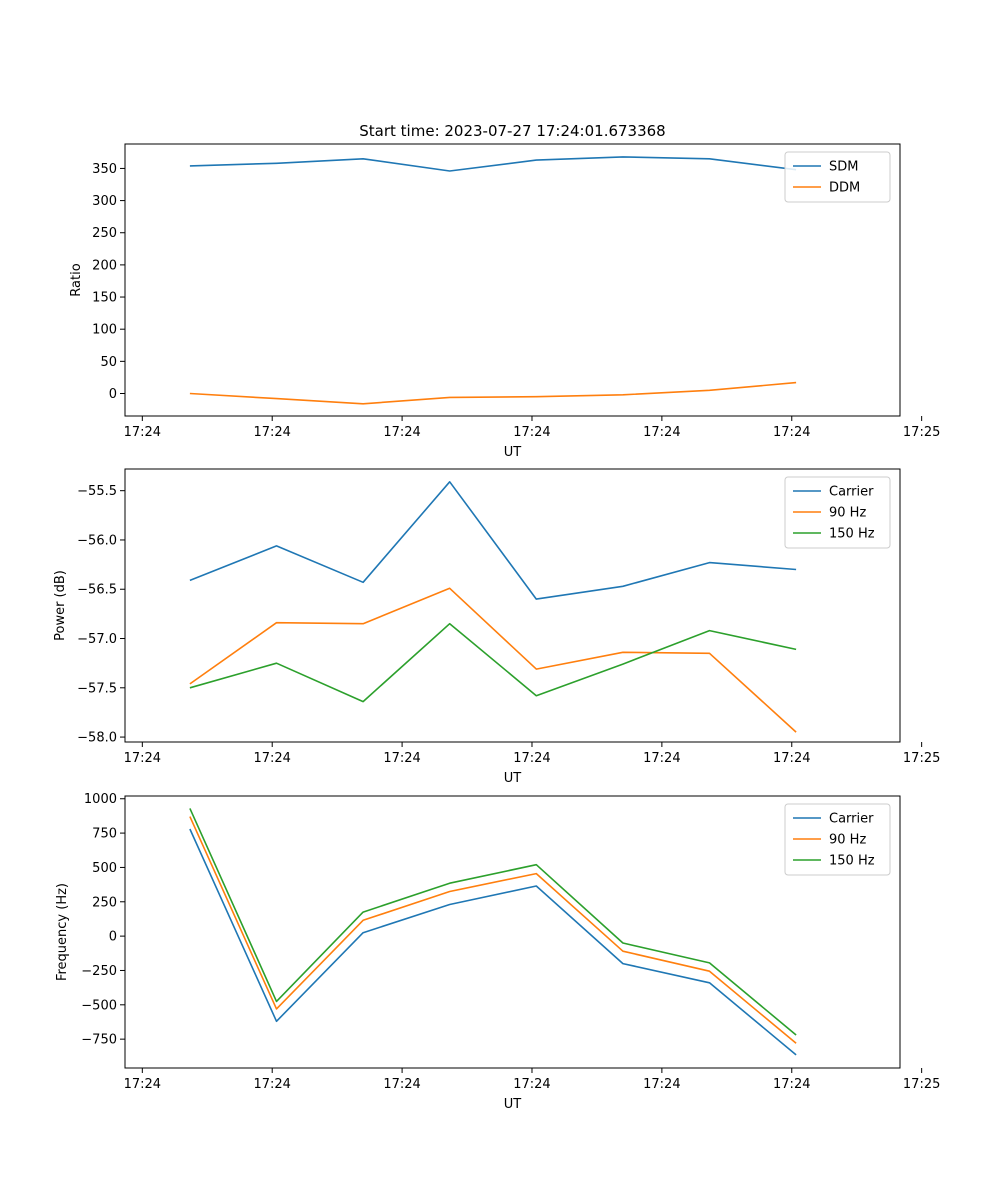 The width and height of the screenshot is (1000, 1200). Describe the element at coordinates (104, 169) in the screenshot. I see `y-tick-label: 350` at that location.